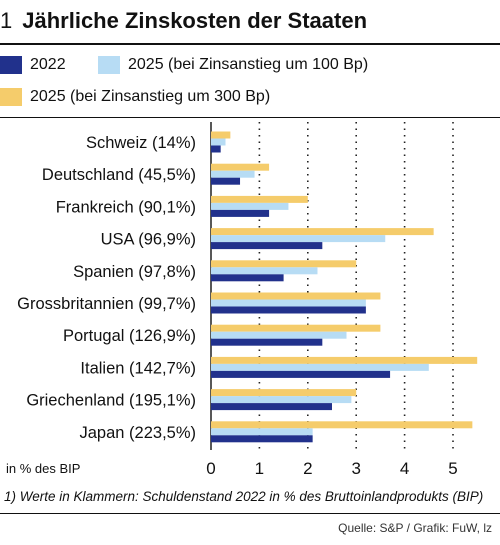 The image size is (500, 545). What do you see at coordinates (141, 143) in the screenshot?
I see `category-label: Schweiz (14%)` at bounding box center [141, 143].